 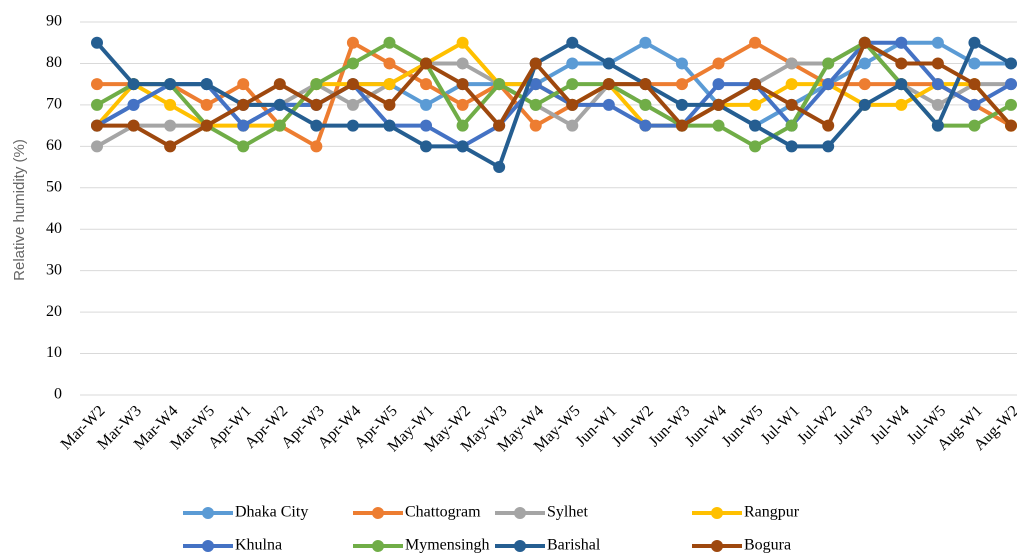 I want to click on y-tick-label: 60, so click(x=54, y=145).